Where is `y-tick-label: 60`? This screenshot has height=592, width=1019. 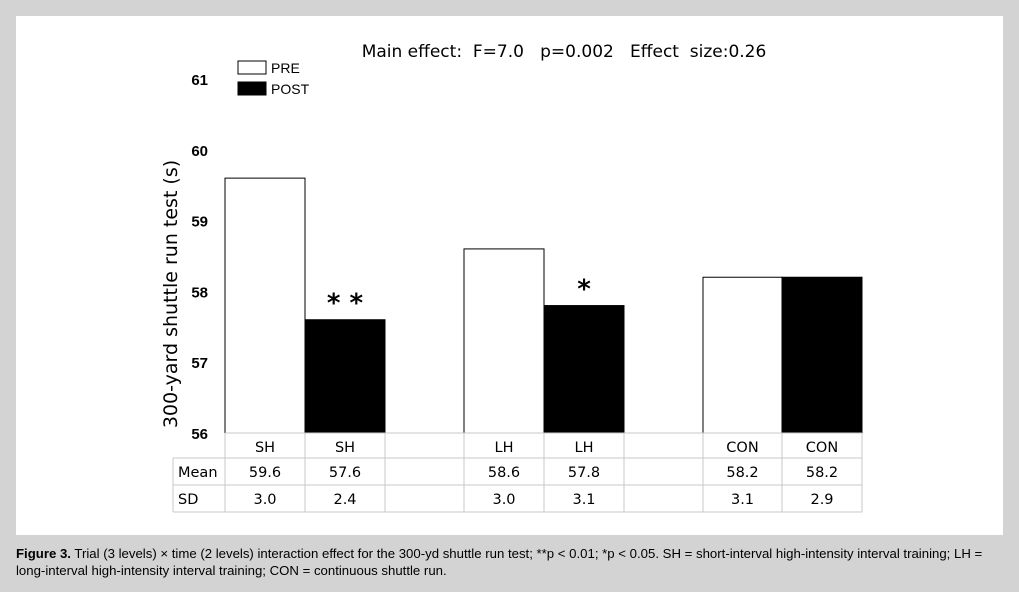
y-tick-label: 60 is located at coordinates (199, 151).